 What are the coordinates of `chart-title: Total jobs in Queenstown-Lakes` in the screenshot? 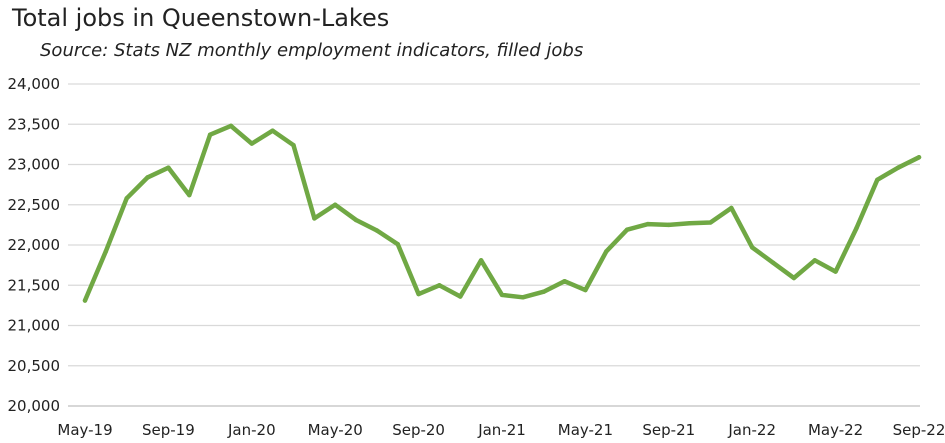 It's located at (201, 18).